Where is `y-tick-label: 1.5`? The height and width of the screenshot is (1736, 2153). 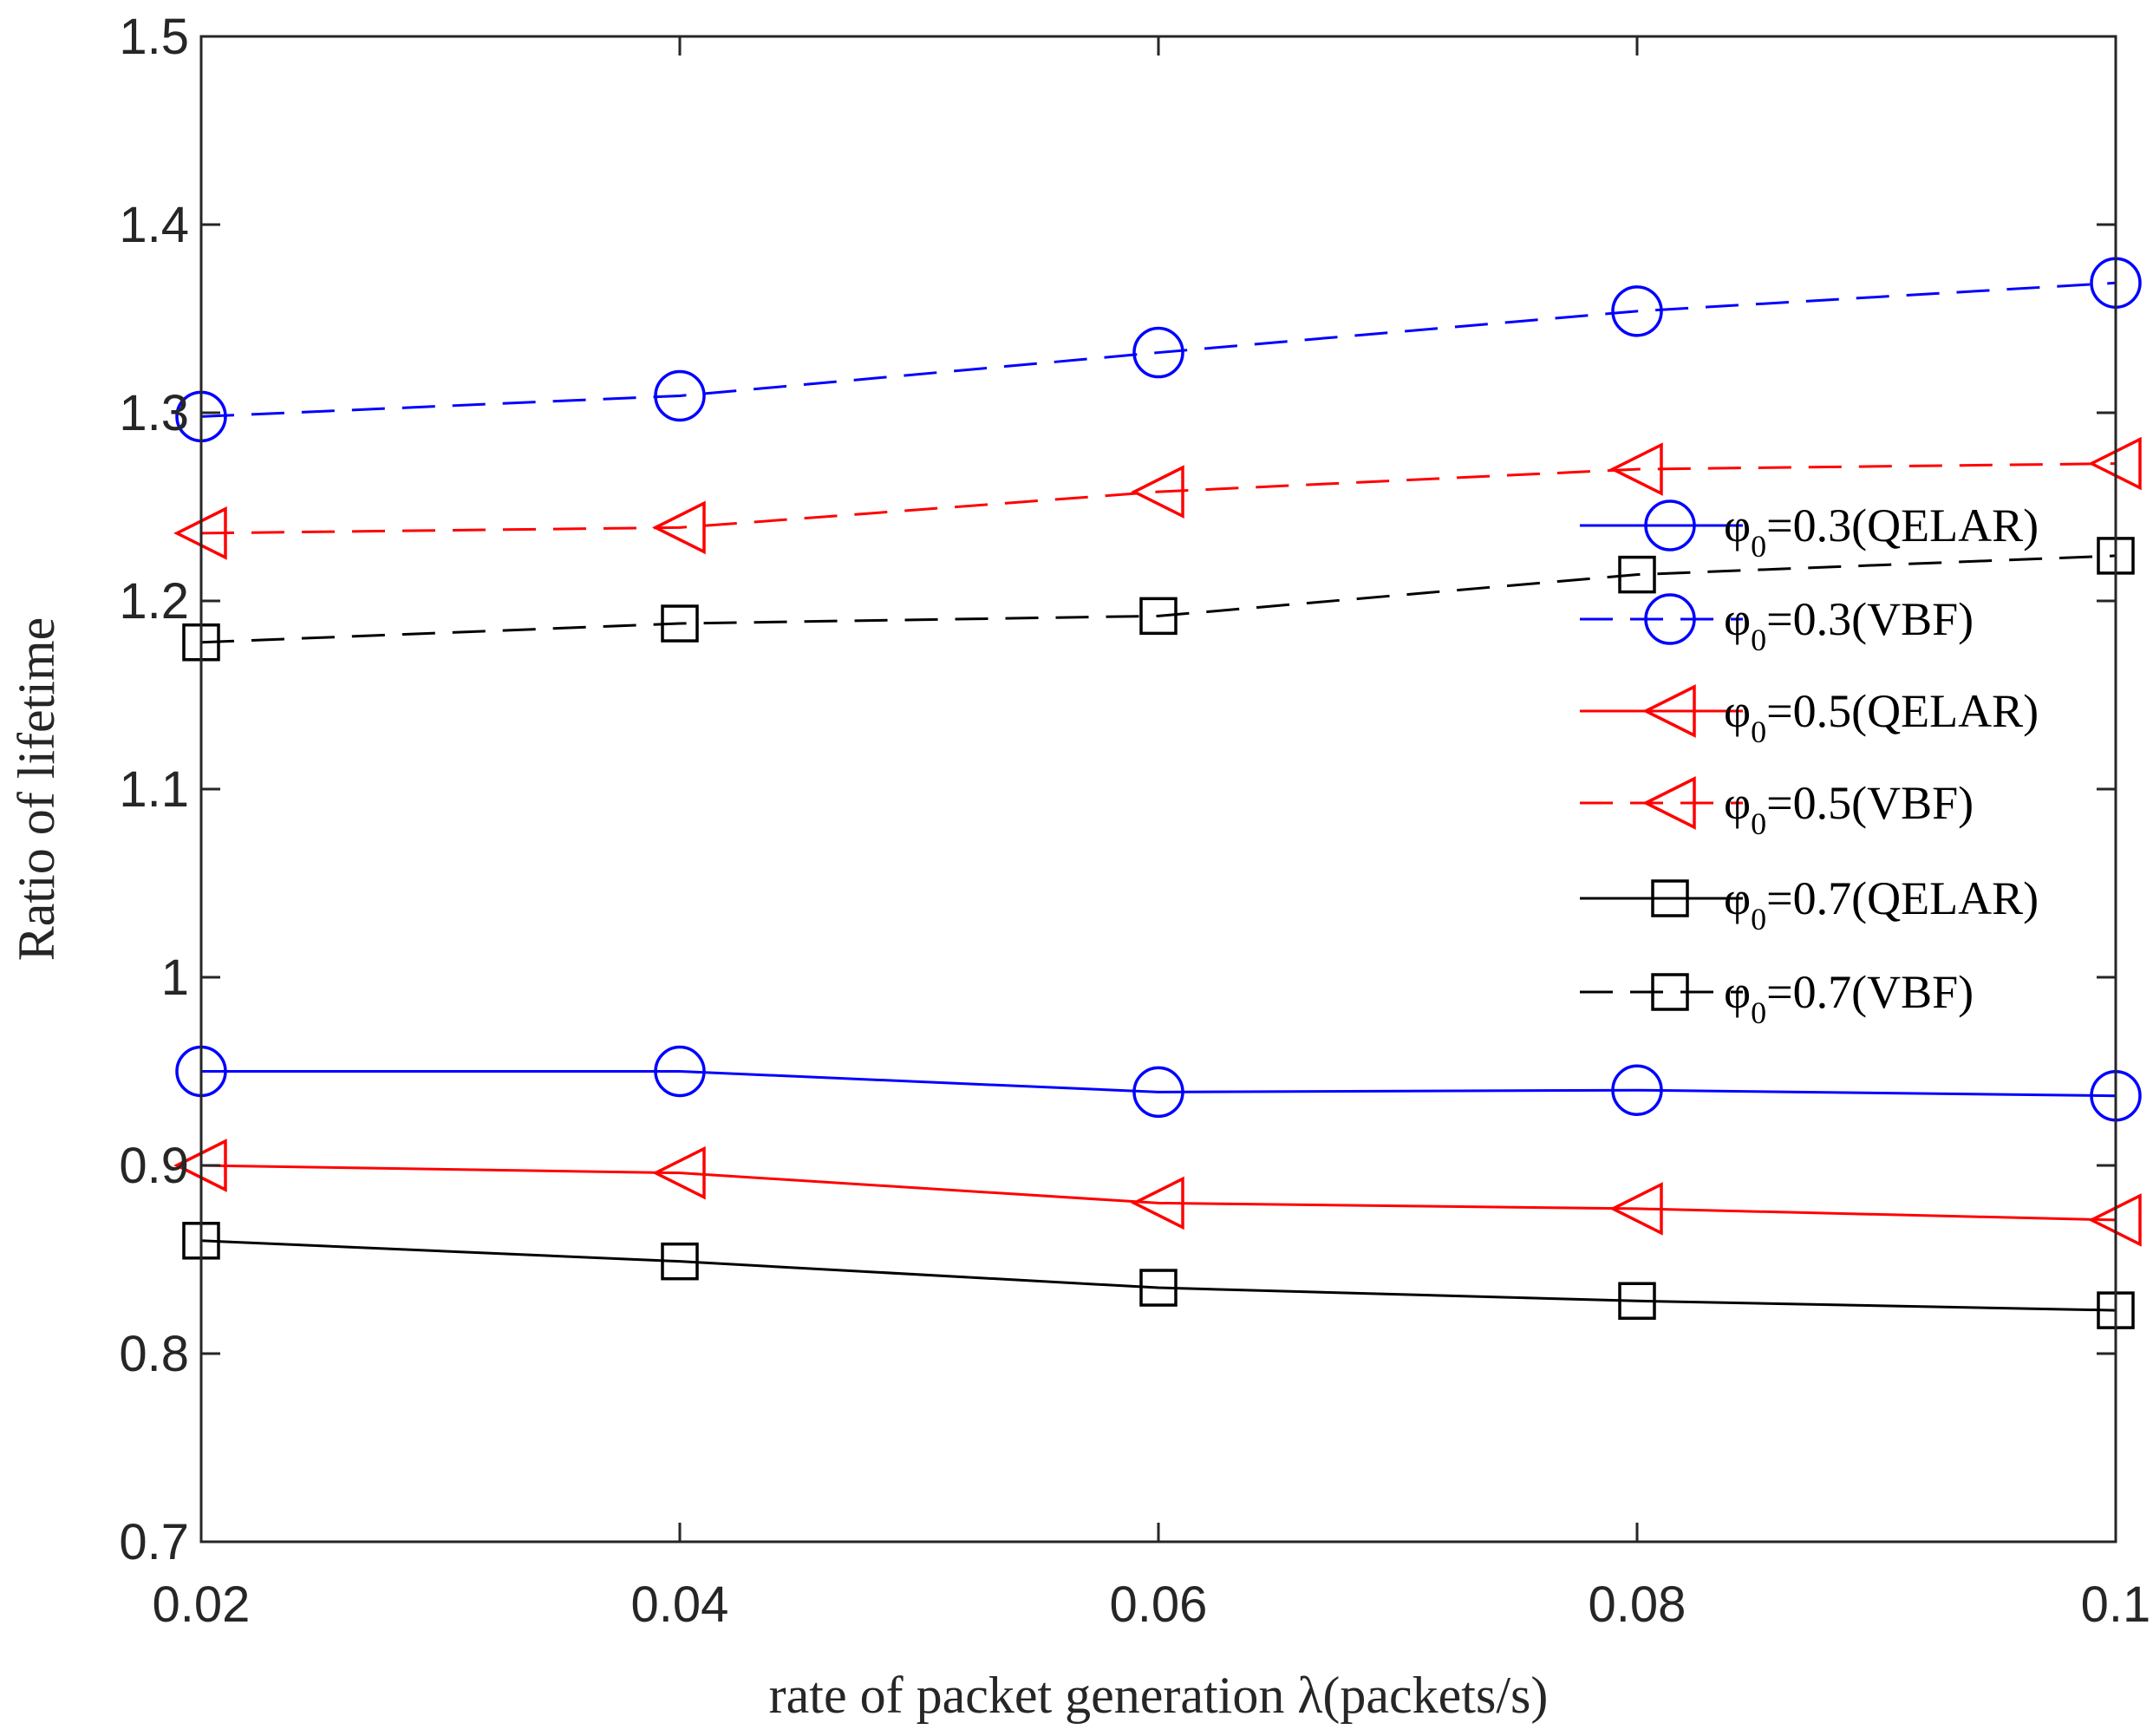
y-tick-label: 1.5 is located at coordinates (154, 37).